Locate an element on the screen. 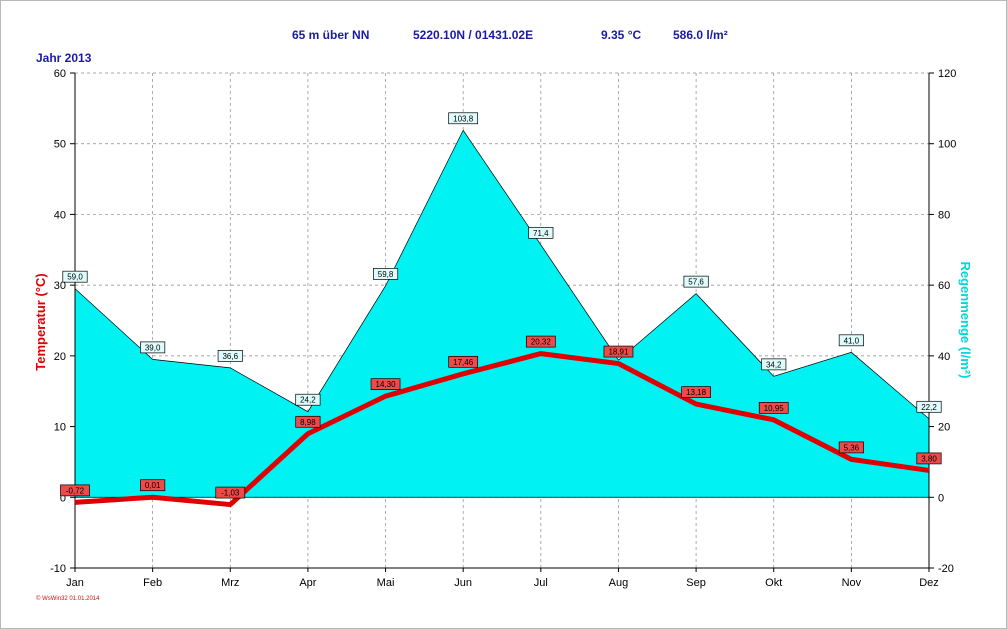 The image size is (1007, 629). x-tick-11: Dez is located at coordinates (929, 583).